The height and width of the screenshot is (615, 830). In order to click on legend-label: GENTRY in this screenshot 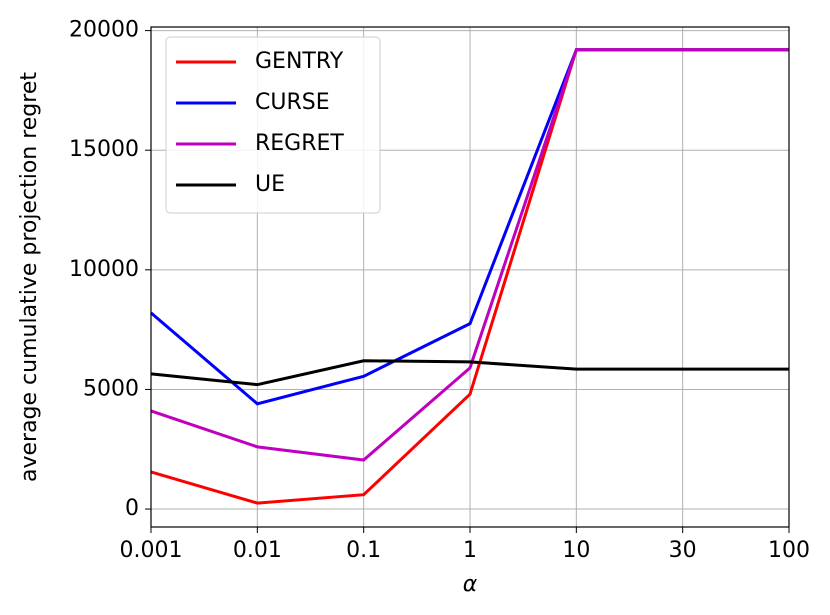, I will do `click(299, 61)`.